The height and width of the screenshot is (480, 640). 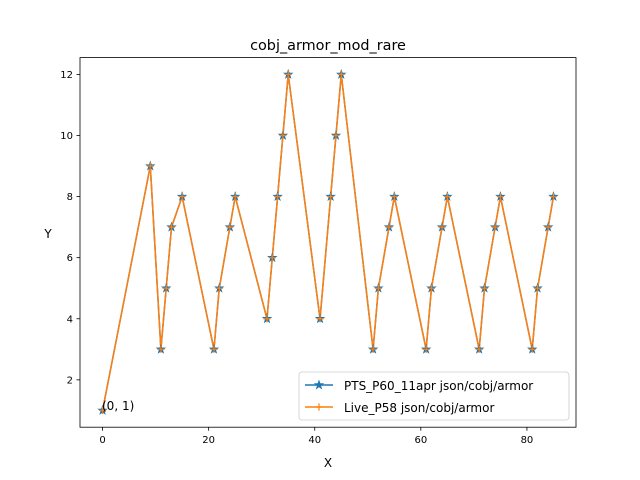 What do you see at coordinates (47, 234) in the screenshot?
I see `y-axis-label: Y` at bounding box center [47, 234].